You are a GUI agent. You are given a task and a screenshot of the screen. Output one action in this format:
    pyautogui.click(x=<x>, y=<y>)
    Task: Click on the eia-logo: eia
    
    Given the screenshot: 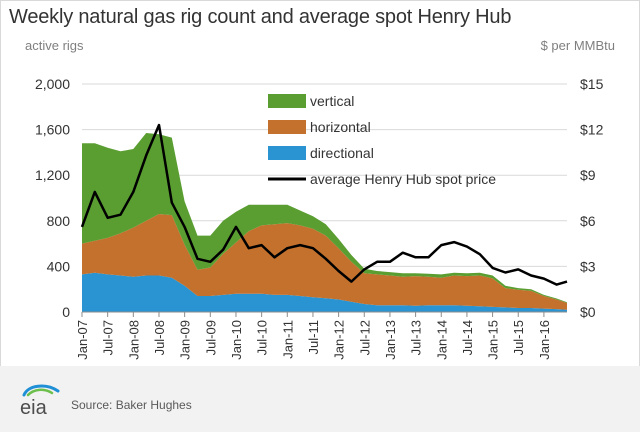 What is the action you would take?
    pyautogui.click(x=41, y=402)
    